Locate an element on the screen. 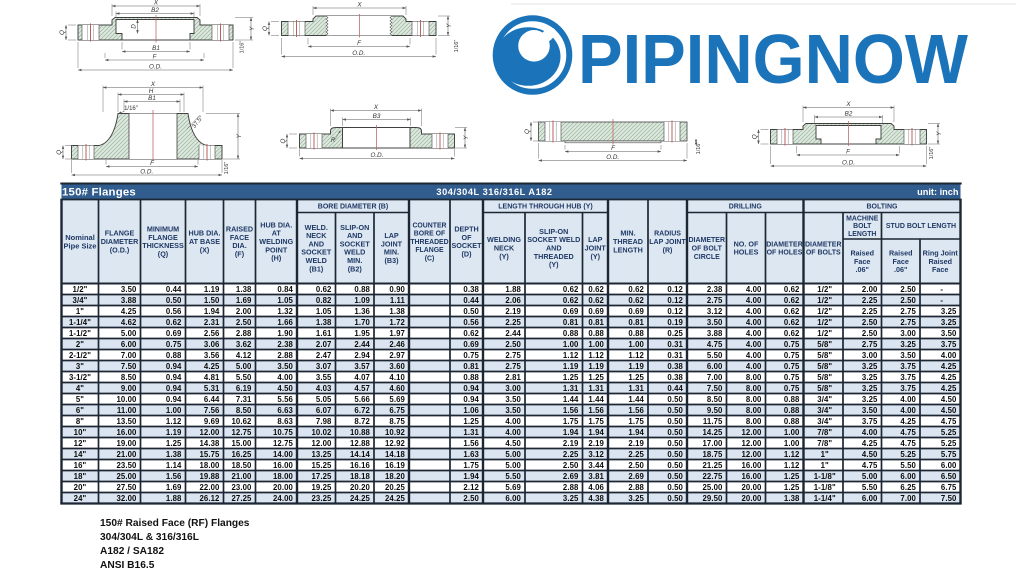  svg-text: O.D. is located at coordinates (377, 155).